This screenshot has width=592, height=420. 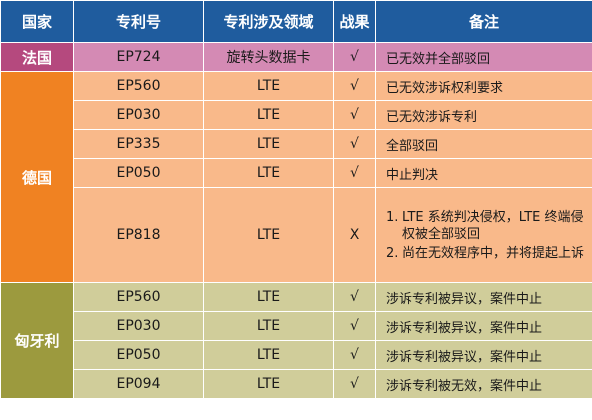 What do you see at coordinates (483, 144) in the screenshot?
I see `remark-cell: 全部驳回` at bounding box center [483, 144].